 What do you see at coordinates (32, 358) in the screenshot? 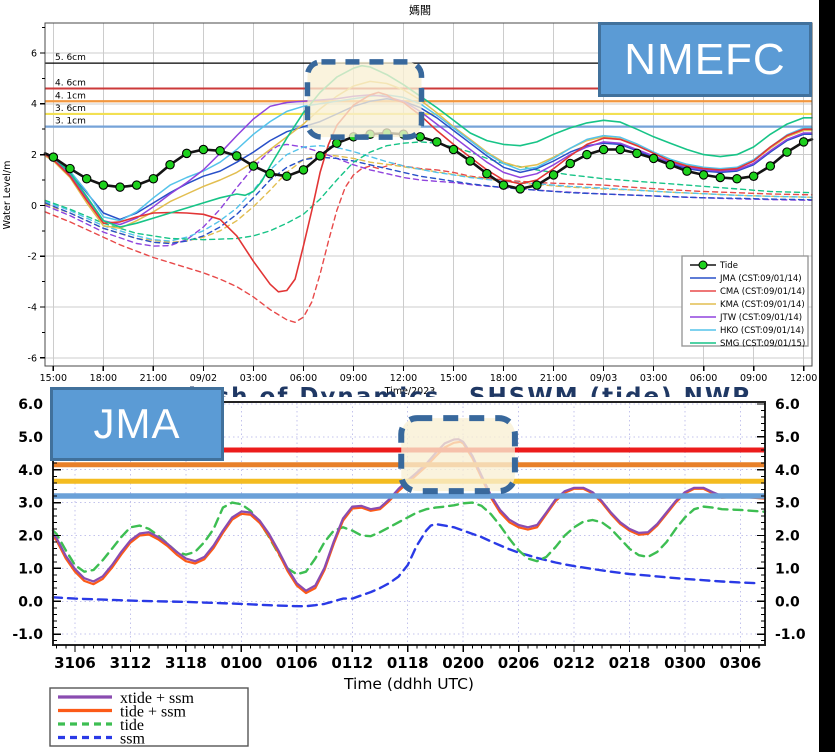
I see `y-tick-label: -6` at bounding box center [32, 358].